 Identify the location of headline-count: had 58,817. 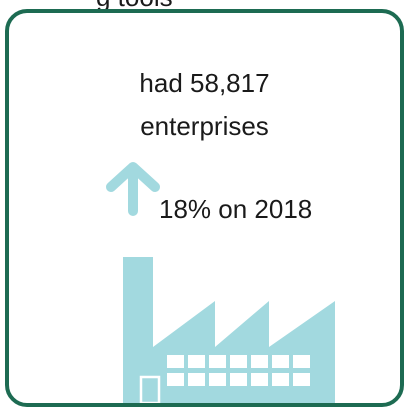
(204, 83).